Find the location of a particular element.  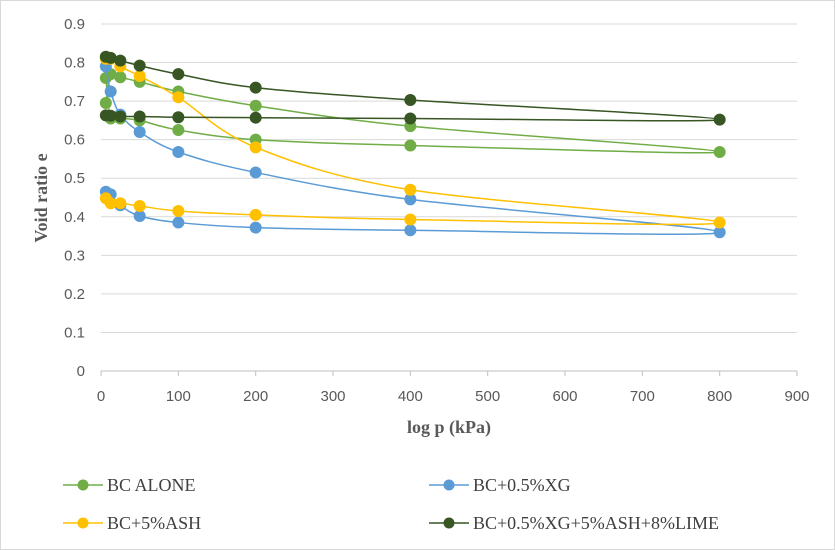

legend-item: BC+5%ASH is located at coordinates (132, 523).